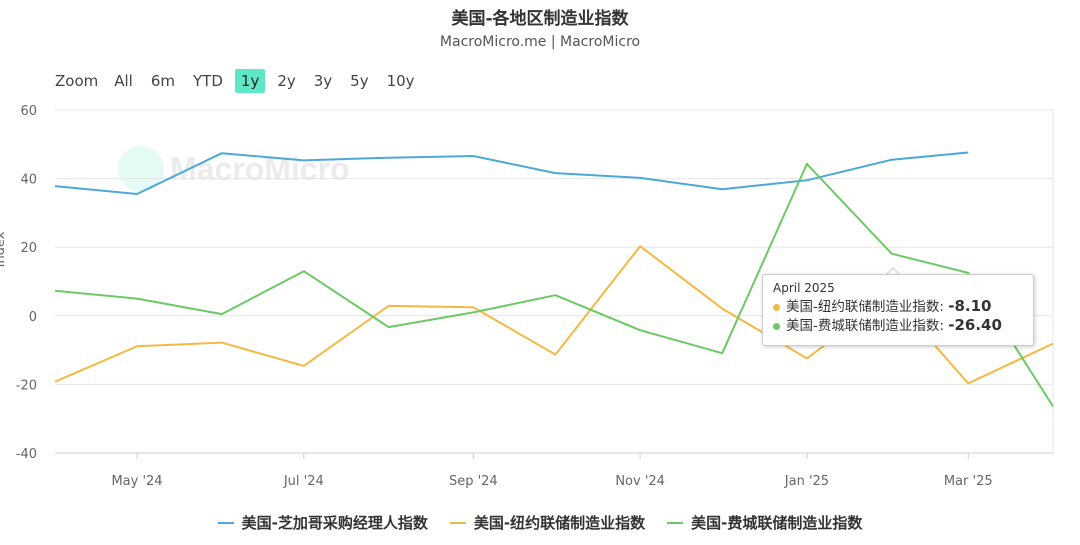 Image resolution: width=1080 pixels, height=545 pixels. Describe the element at coordinates (806, 481) in the screenshot. I see `x-tick-label: Jan '25` at that location.